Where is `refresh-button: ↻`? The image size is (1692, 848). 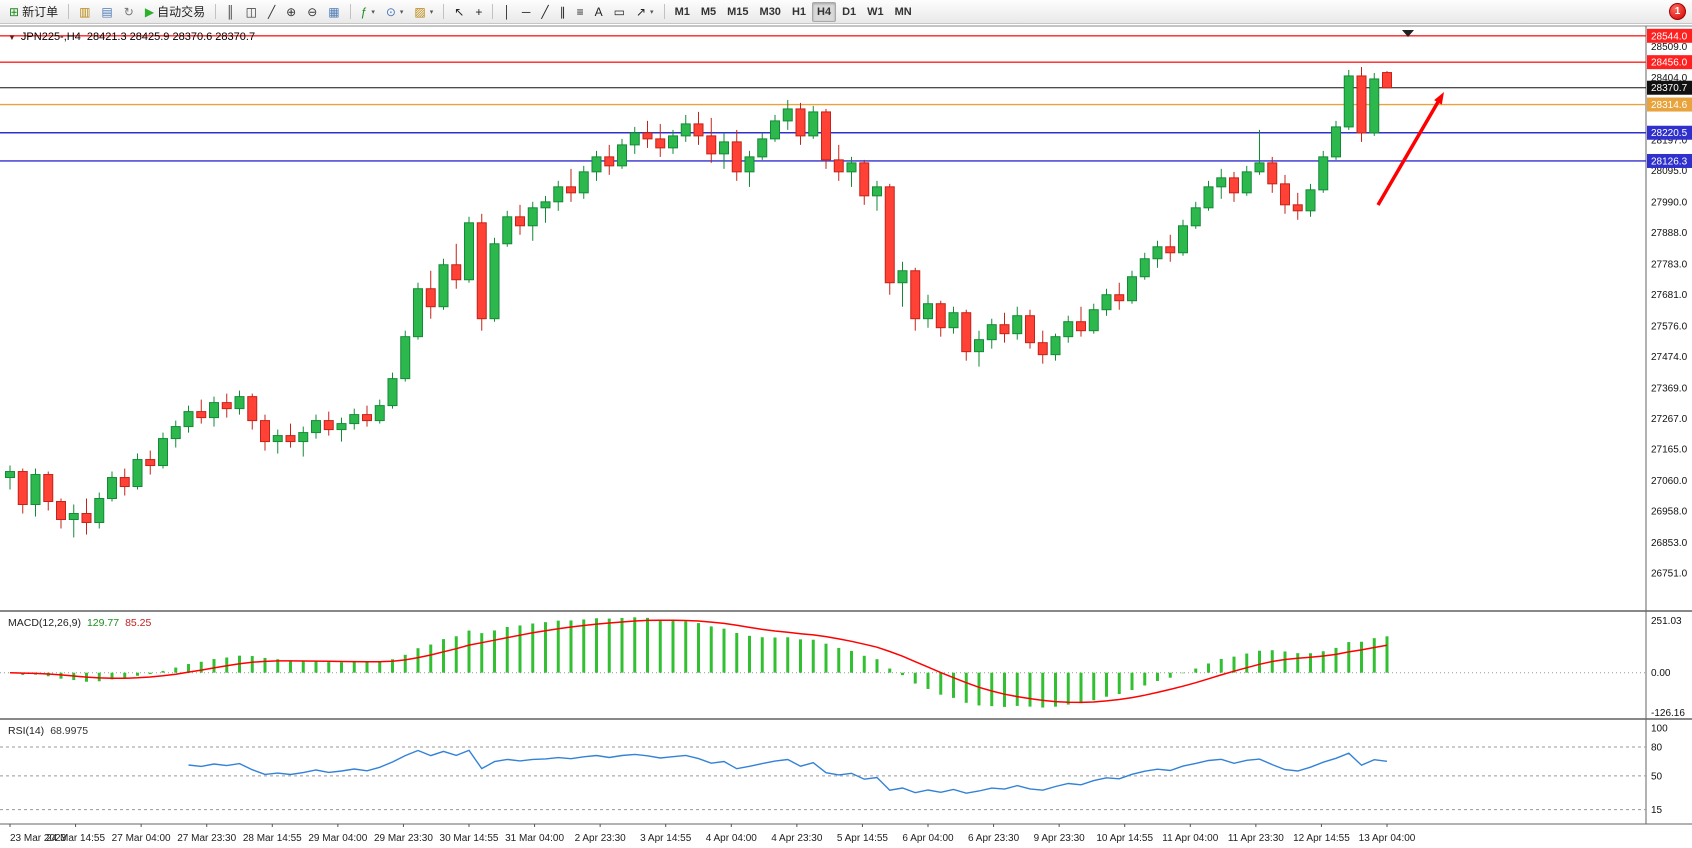 refresh-button: ↻ is located at coordinates (129, 12).